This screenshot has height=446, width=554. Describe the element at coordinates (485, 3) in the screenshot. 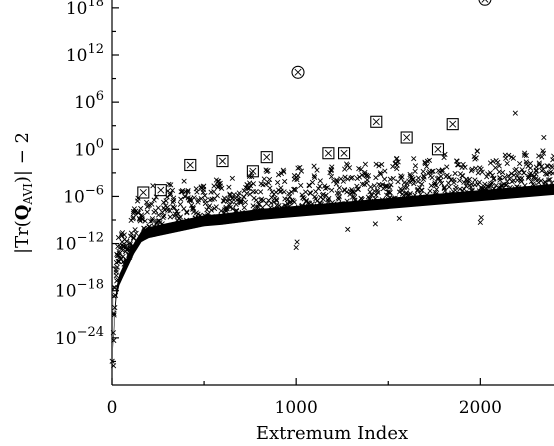

I see `circled-point` at that location.